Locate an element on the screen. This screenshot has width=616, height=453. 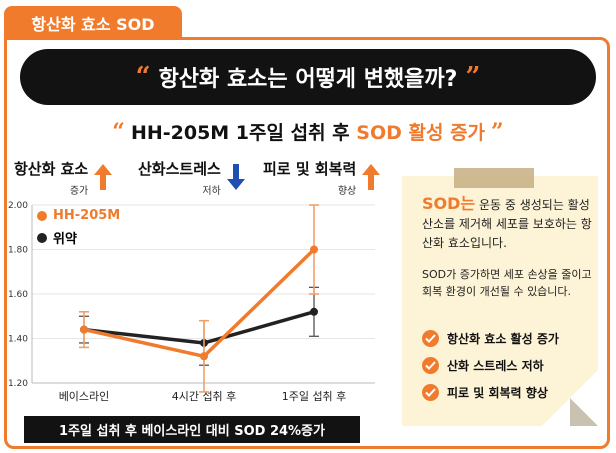
check-label: 피로 및 회복력 향상 is located at coordinates (497, 393).